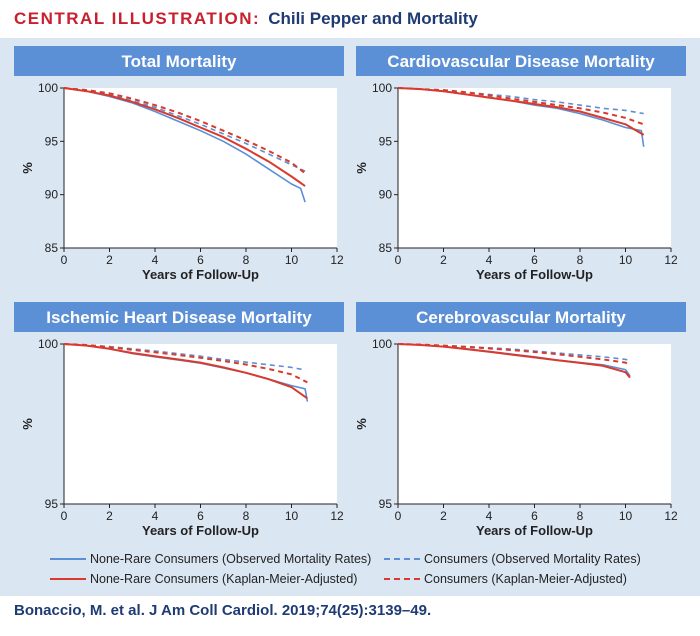 This screenshot has height=636, width=700. I want to click on legend-item-consumers-observed: Consumers (Observed Mortality Rates), so click(512, 559).